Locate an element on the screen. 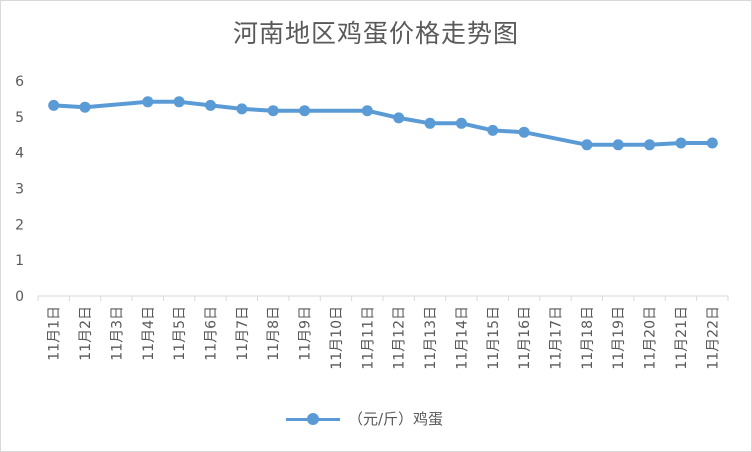  x-tick-label: 11月4日 is located at coordinates (149, 333).